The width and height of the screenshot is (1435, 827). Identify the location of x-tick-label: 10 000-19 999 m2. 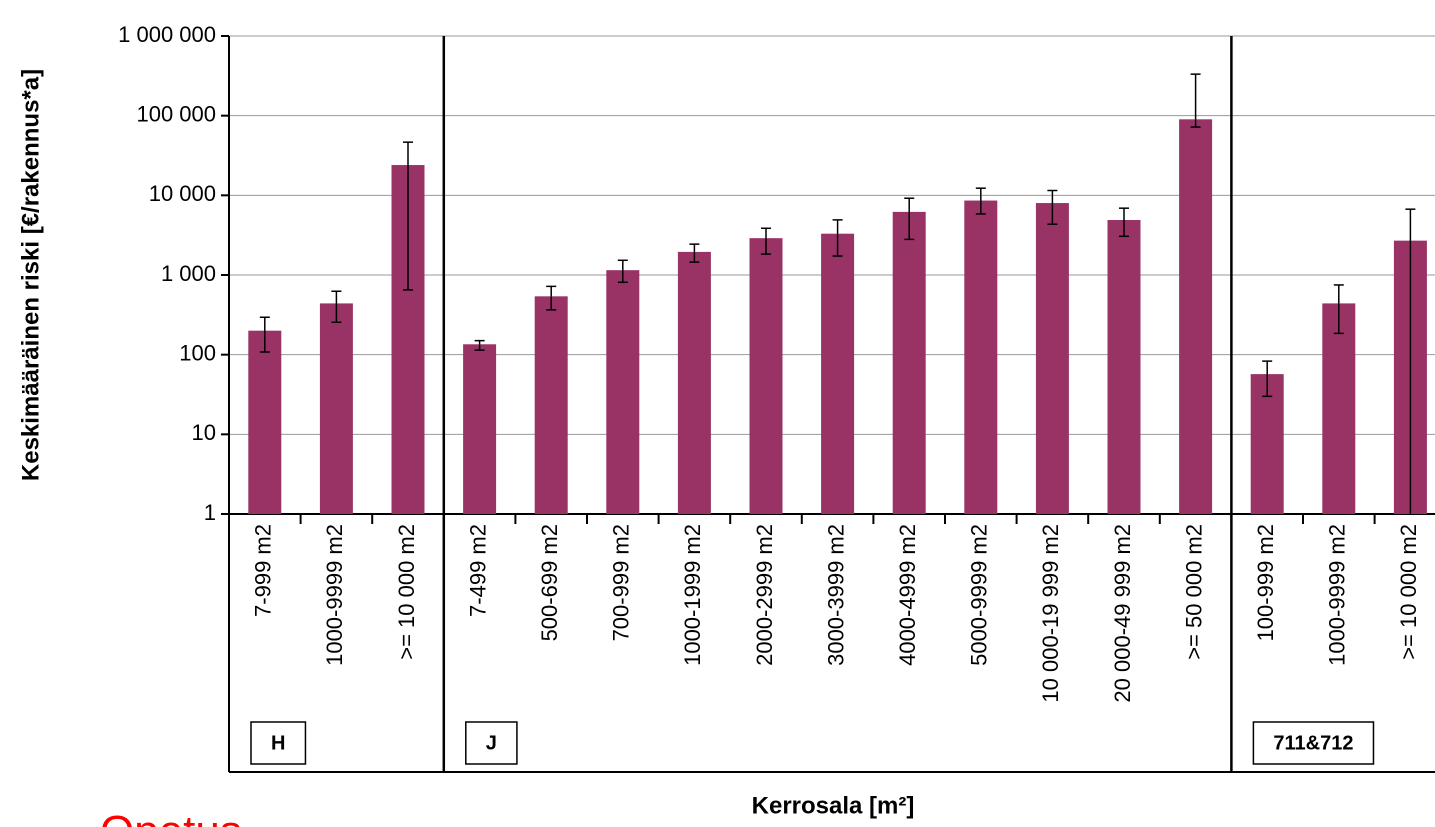
(1050, 613).